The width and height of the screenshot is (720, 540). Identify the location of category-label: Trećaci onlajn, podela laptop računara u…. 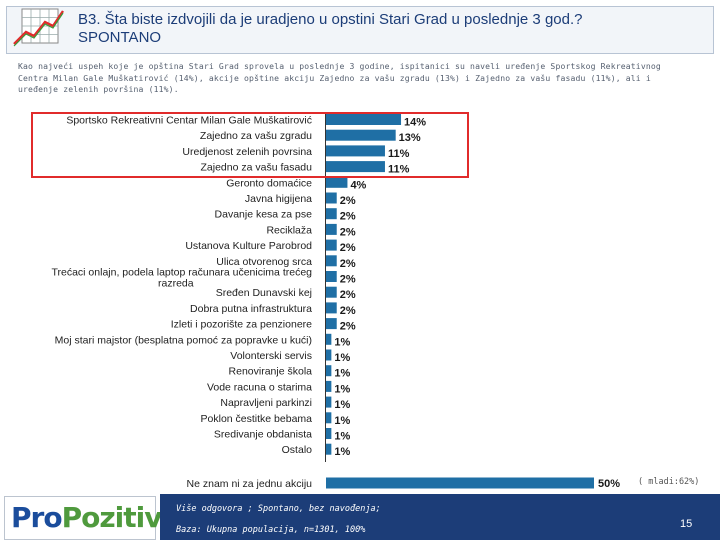
(181, 278).